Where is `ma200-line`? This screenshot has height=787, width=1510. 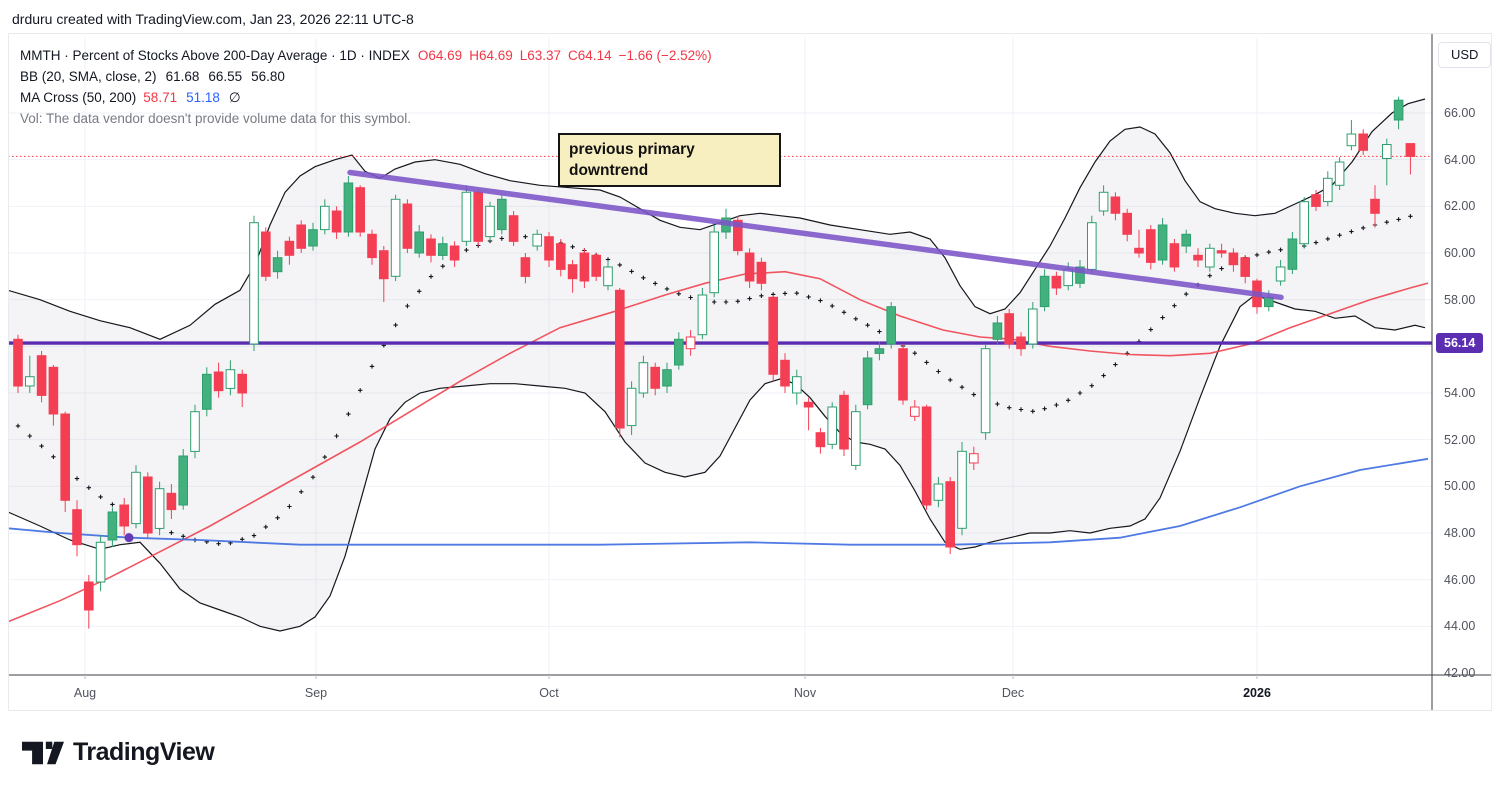
ma200-line is located at coordinates (718, 501).